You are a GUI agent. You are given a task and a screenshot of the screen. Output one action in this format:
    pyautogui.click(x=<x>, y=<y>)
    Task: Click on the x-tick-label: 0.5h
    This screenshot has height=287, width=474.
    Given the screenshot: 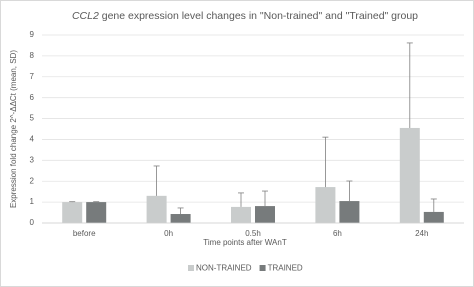 What is the action you would take?
    pyautogui.click(x=253, y=233)
    